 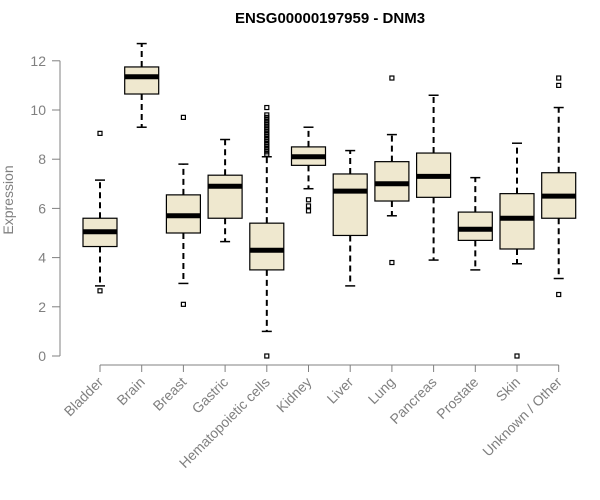 I want to click on y-tick-label: 0, so click(x=42, y=356).